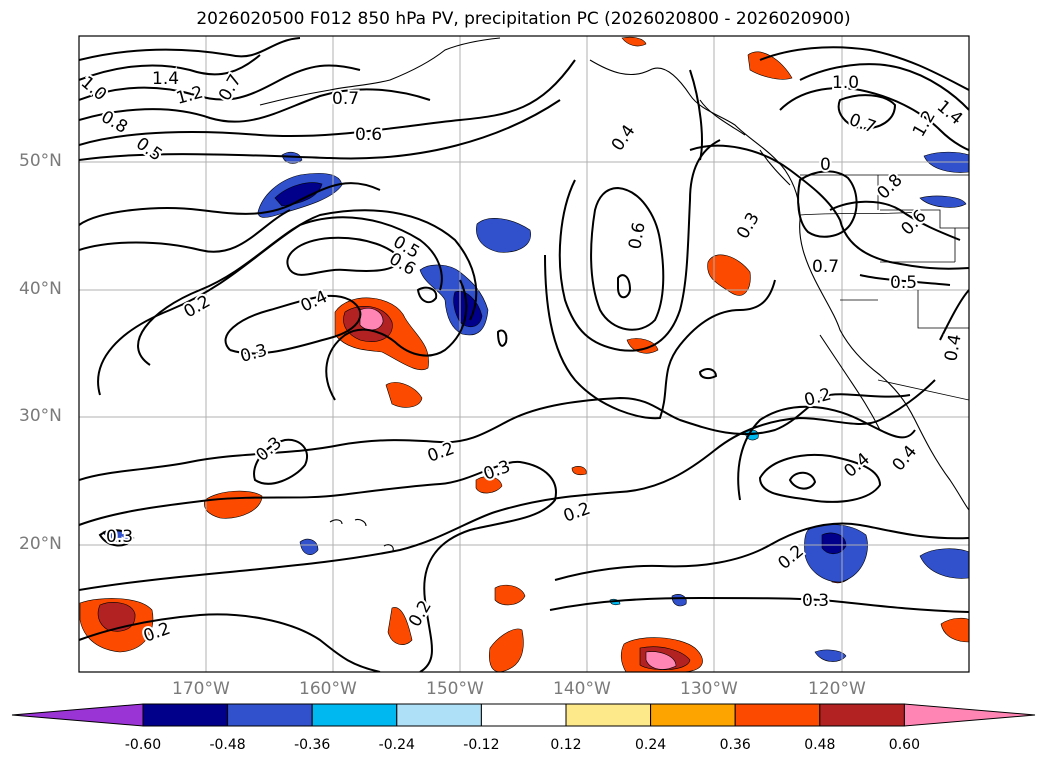  What do you see at coordinates (40, 161) in the screenshot?
I see `lat-label: 50°N` at bounding box center [40, 161].